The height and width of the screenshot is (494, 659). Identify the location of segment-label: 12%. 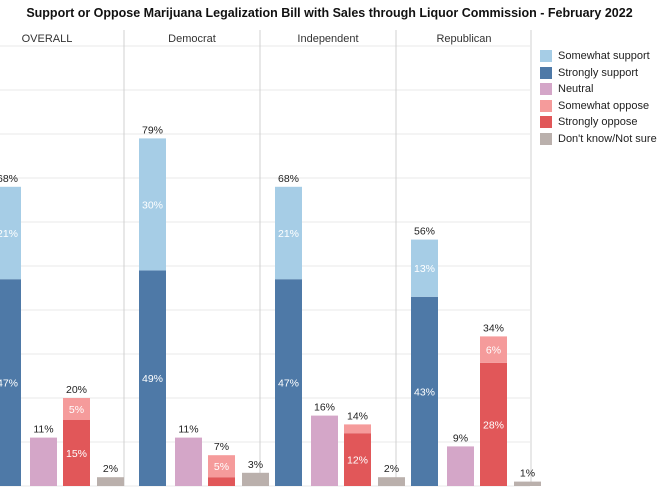
(357, 461).